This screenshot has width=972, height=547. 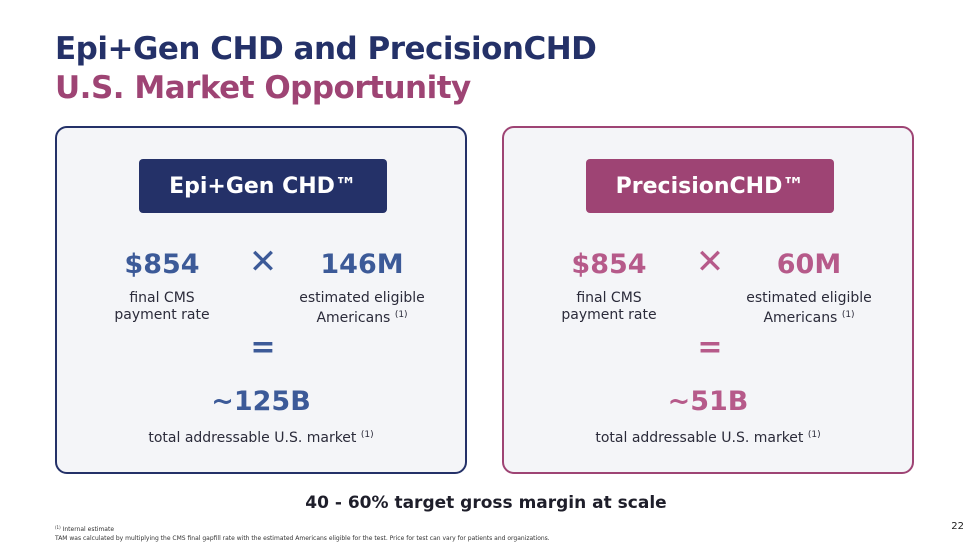 I want to click on epigen-badge: Epi+Gen CHD™, so click(x=263, y=186).